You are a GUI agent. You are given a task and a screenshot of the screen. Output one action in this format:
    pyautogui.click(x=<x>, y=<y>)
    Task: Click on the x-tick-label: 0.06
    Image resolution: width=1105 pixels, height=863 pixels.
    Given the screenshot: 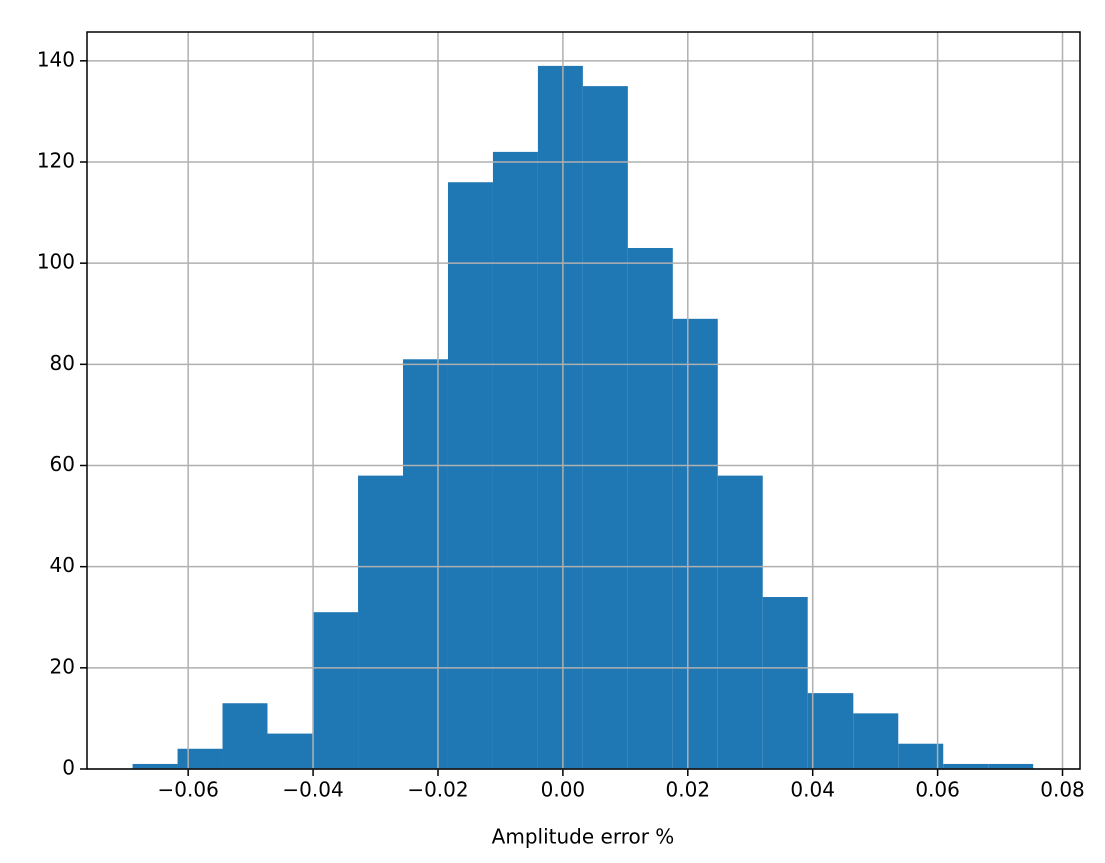 What is the action you would take?
    pyautogui.click(x=937, y=790)
    